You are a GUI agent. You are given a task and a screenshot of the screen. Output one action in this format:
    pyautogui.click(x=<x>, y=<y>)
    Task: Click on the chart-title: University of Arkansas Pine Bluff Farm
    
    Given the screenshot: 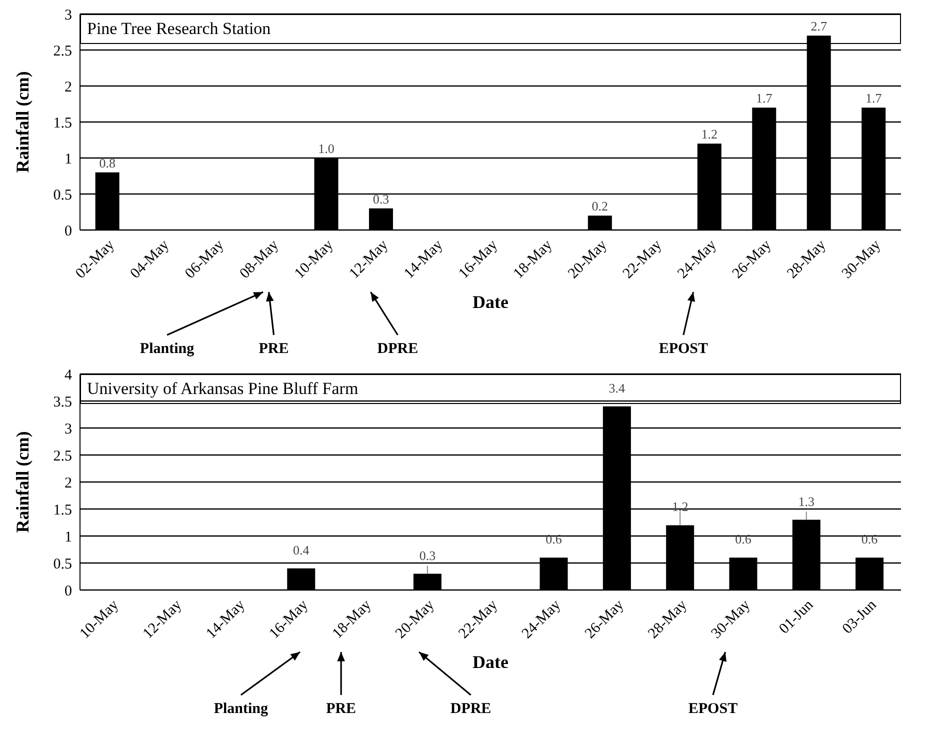 What is the action you would take?
    pyautogui.click(x=222, y=389)
    